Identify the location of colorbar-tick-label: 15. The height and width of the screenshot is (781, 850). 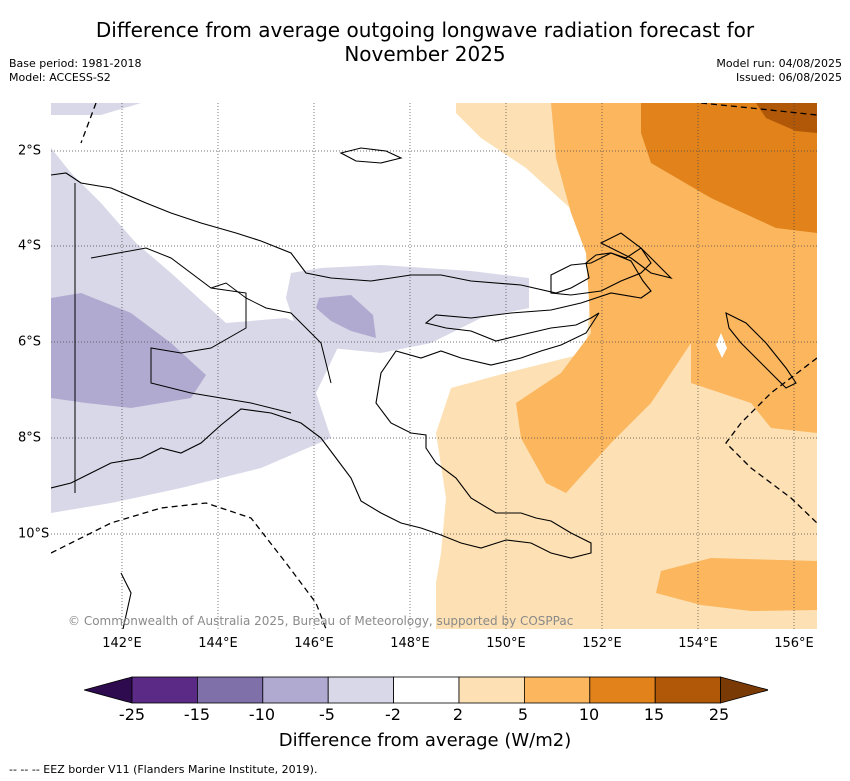
(654, 714).